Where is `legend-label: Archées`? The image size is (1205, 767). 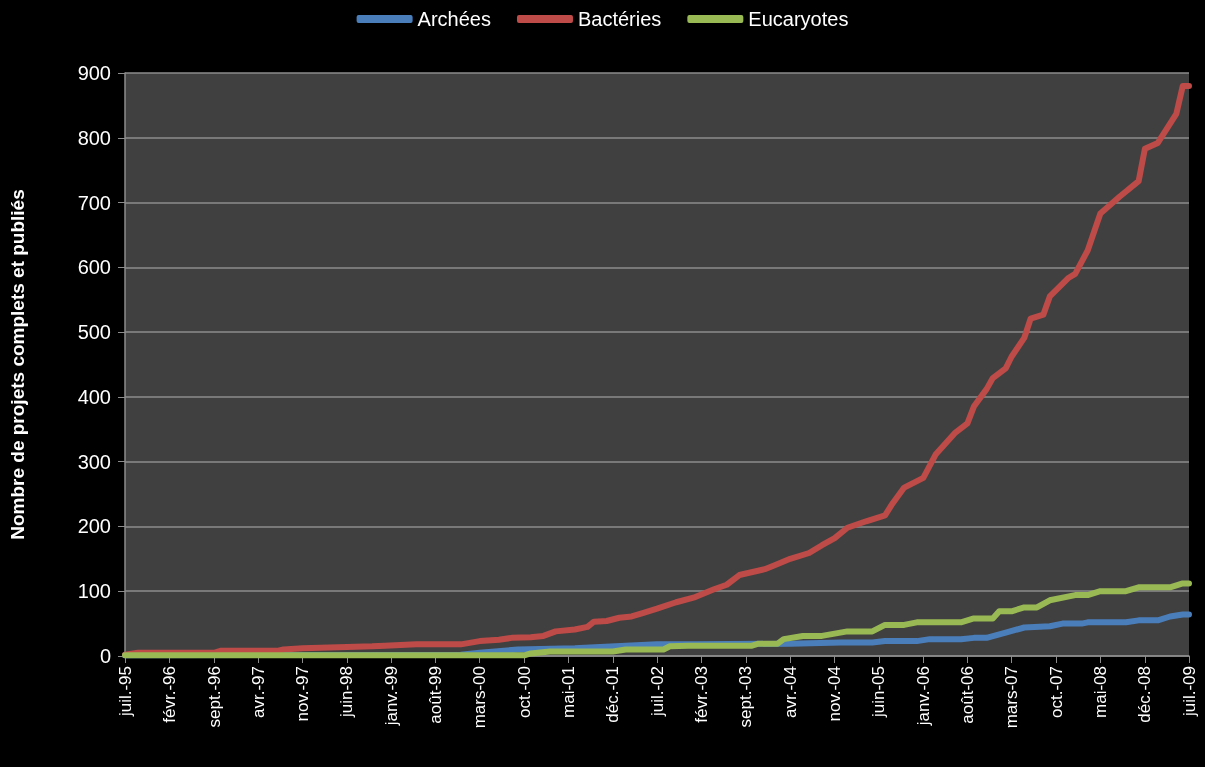
legend-label: Archées is located at coordinates (454, 19).